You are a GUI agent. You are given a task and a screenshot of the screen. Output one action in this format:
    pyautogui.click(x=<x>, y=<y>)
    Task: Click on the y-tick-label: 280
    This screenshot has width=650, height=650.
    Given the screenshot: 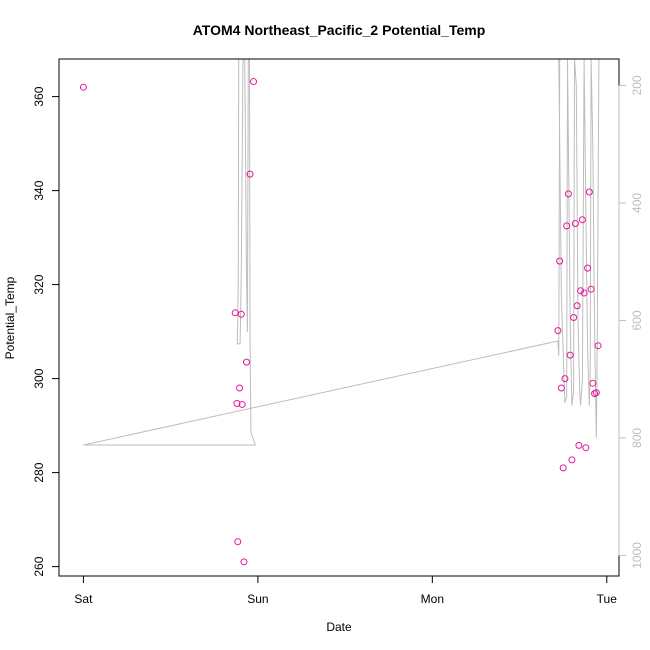 What is the action you would take?
    pyautogui.click(x=39, y=472)
    